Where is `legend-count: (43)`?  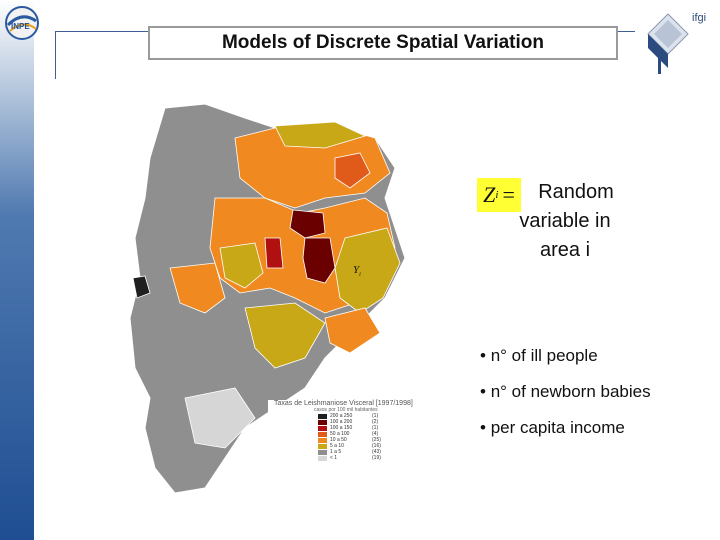 legend-count: (43) is located at coordinates (376, 452).